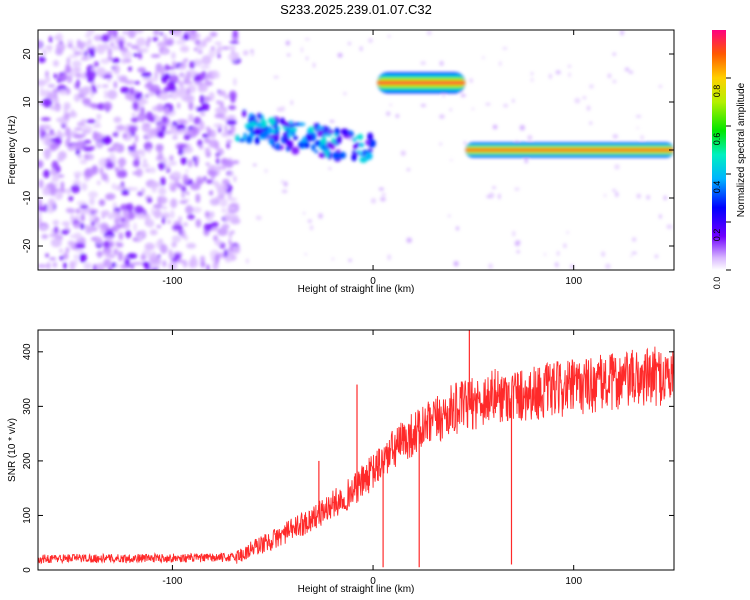  I want to click on spectrogram-y-label: Frequency (Hz), so click(12, 150).